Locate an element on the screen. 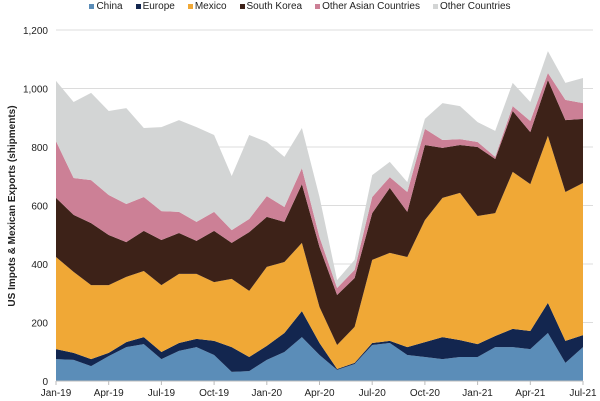 The height and width of the screenshot is (401, 600). legend-label: Other Countries is located at coordinates (475, 6).